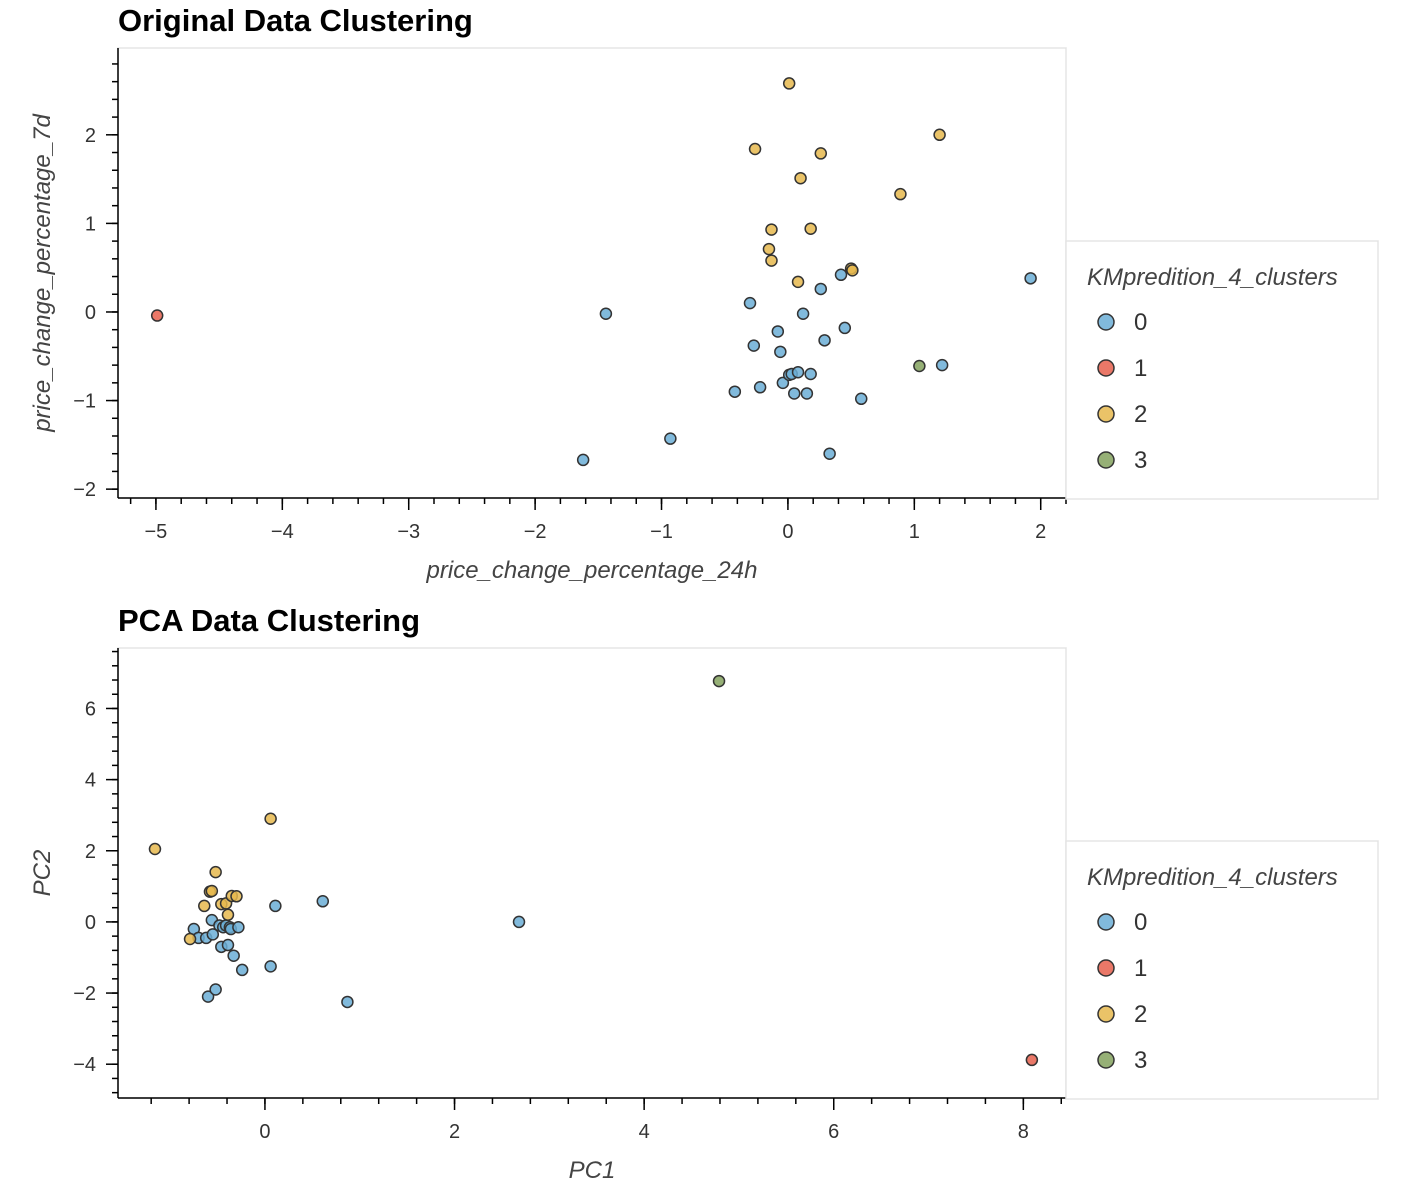  I want to click on y-tick-label: −4, so click(84, 1065).